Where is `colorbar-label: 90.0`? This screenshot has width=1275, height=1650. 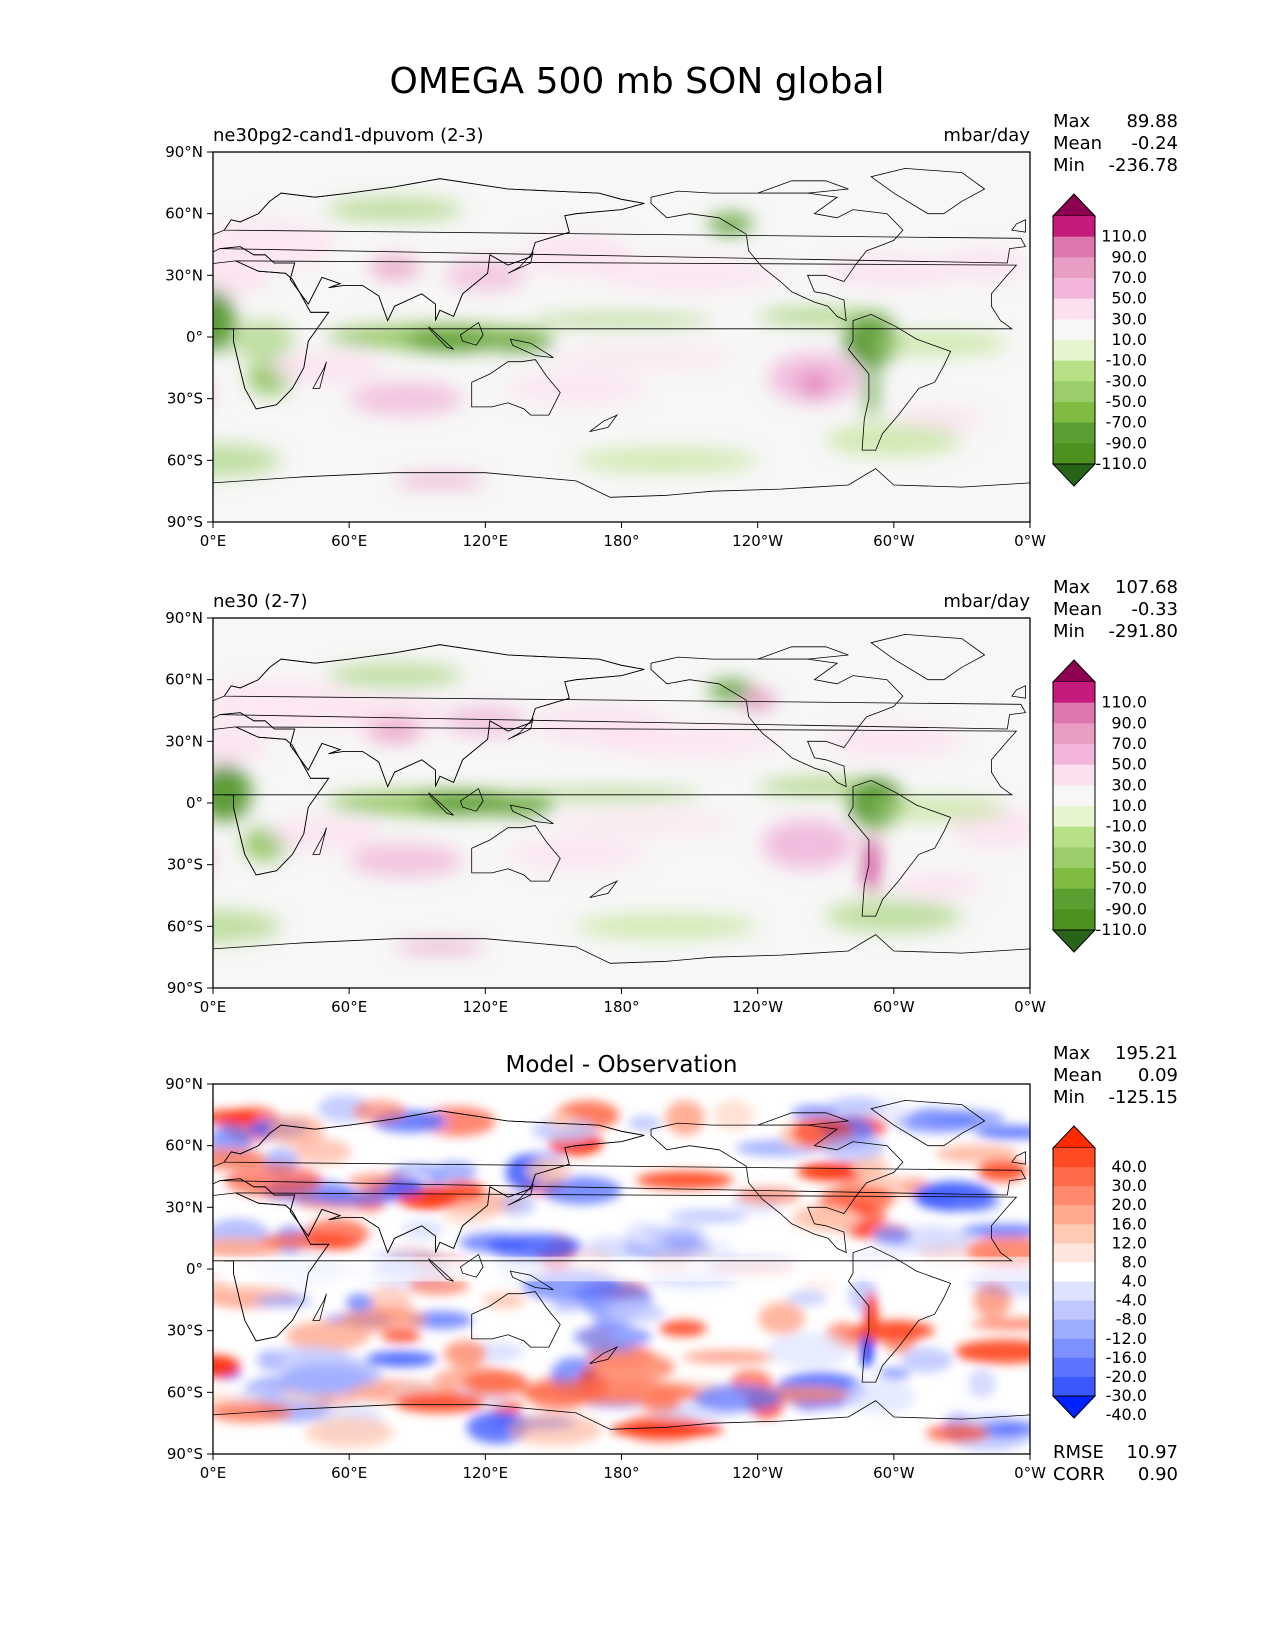 colorbar-label: 90.0 is located at coordinates (1129, 256).